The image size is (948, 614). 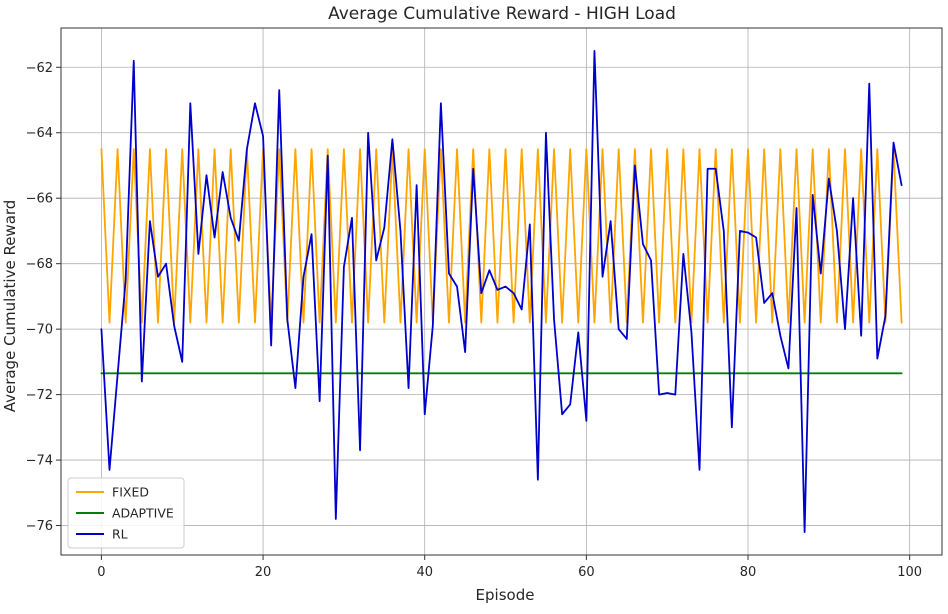 What do you see at coordinates (39, 461) in the screenshot?
I see `y-tick-label: −74` at bounding box center [39, 461].